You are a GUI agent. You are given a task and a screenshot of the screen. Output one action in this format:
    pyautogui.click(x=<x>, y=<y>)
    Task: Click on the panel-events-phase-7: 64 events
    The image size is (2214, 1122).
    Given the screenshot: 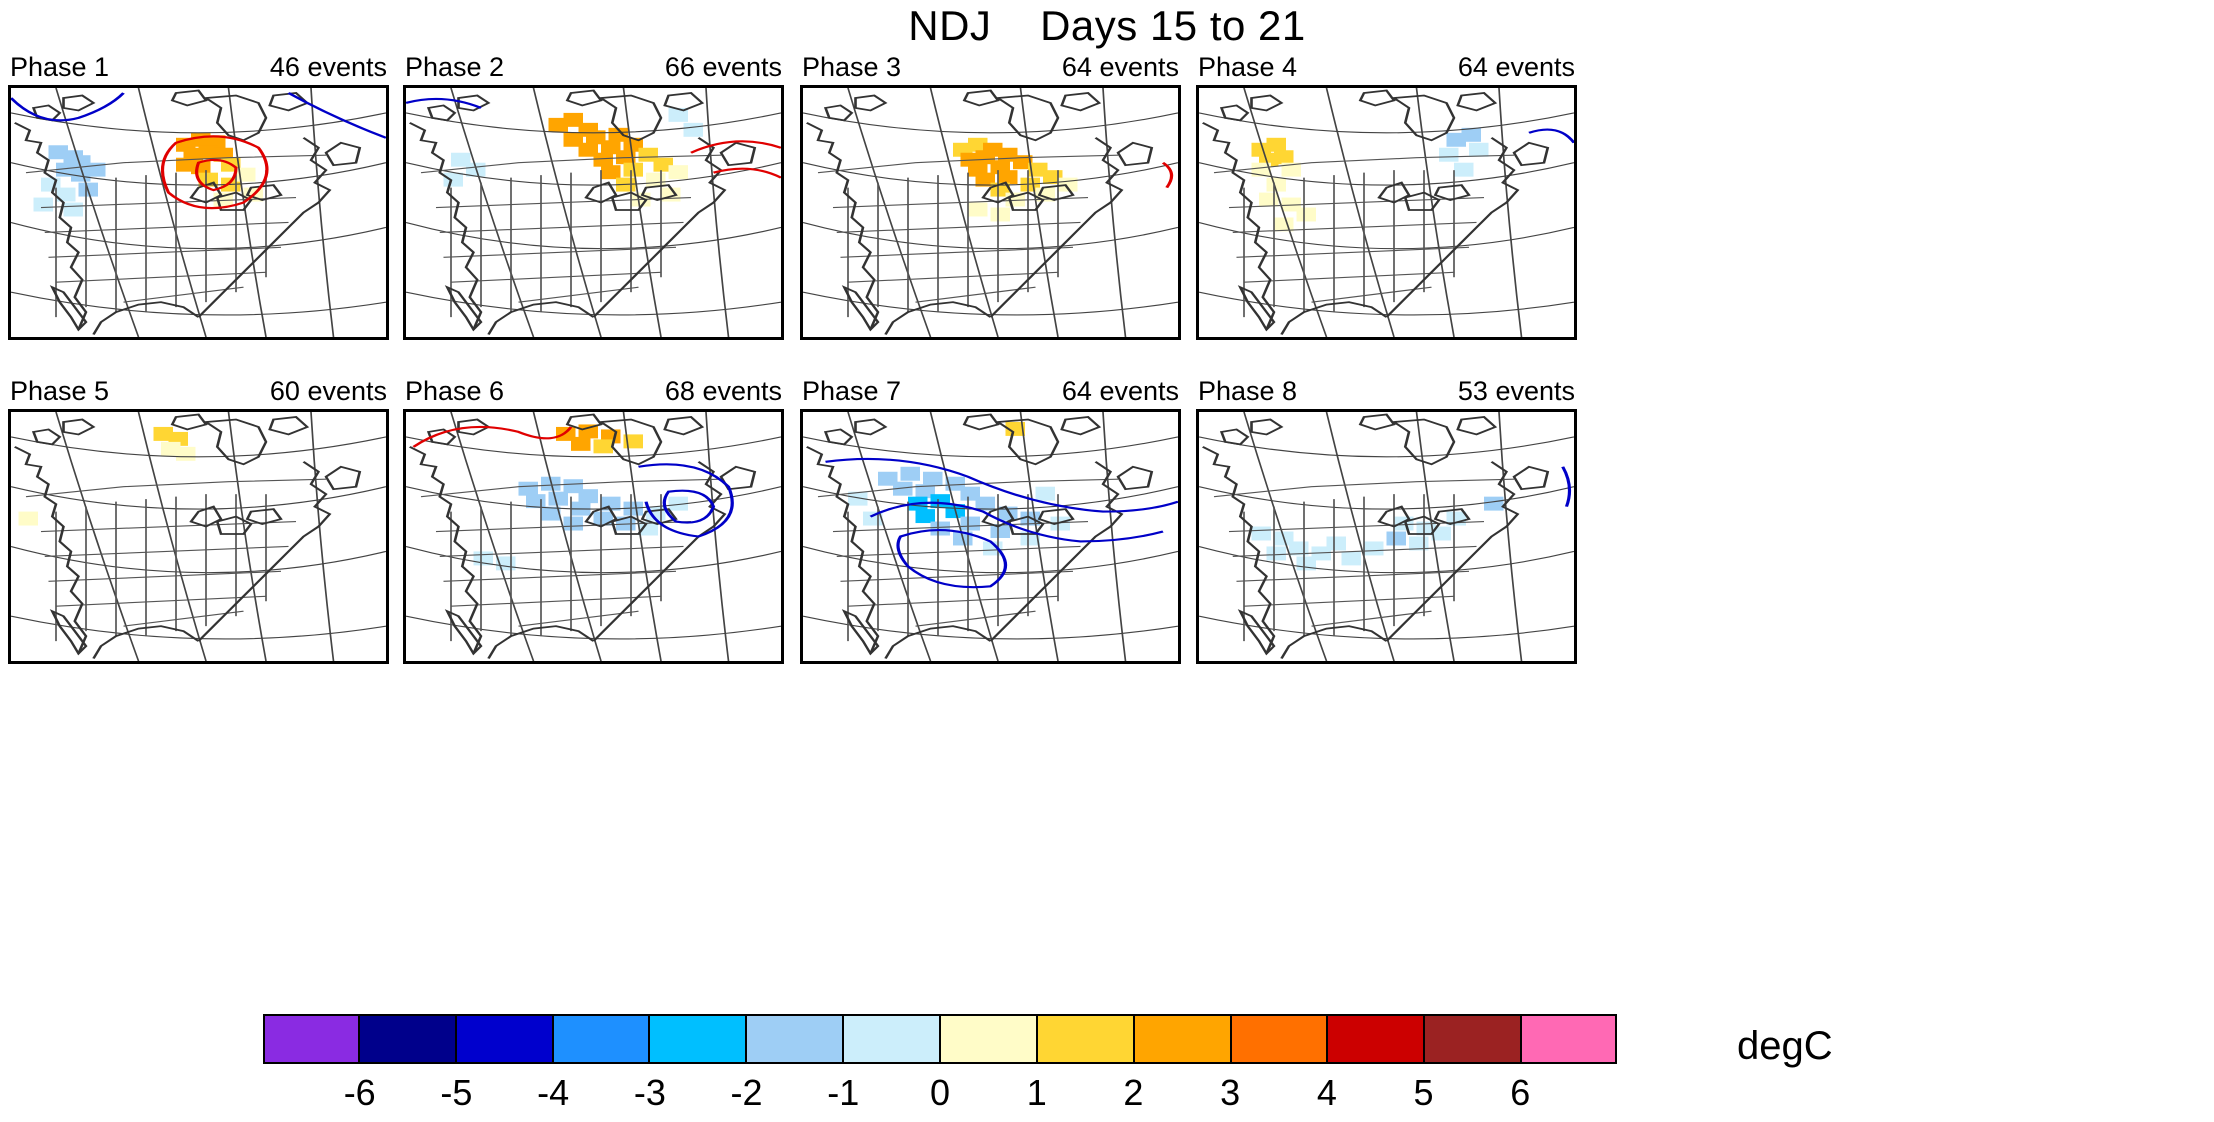 What is the action you would take?
    pyautogui.click(x=1120, y=391)
    